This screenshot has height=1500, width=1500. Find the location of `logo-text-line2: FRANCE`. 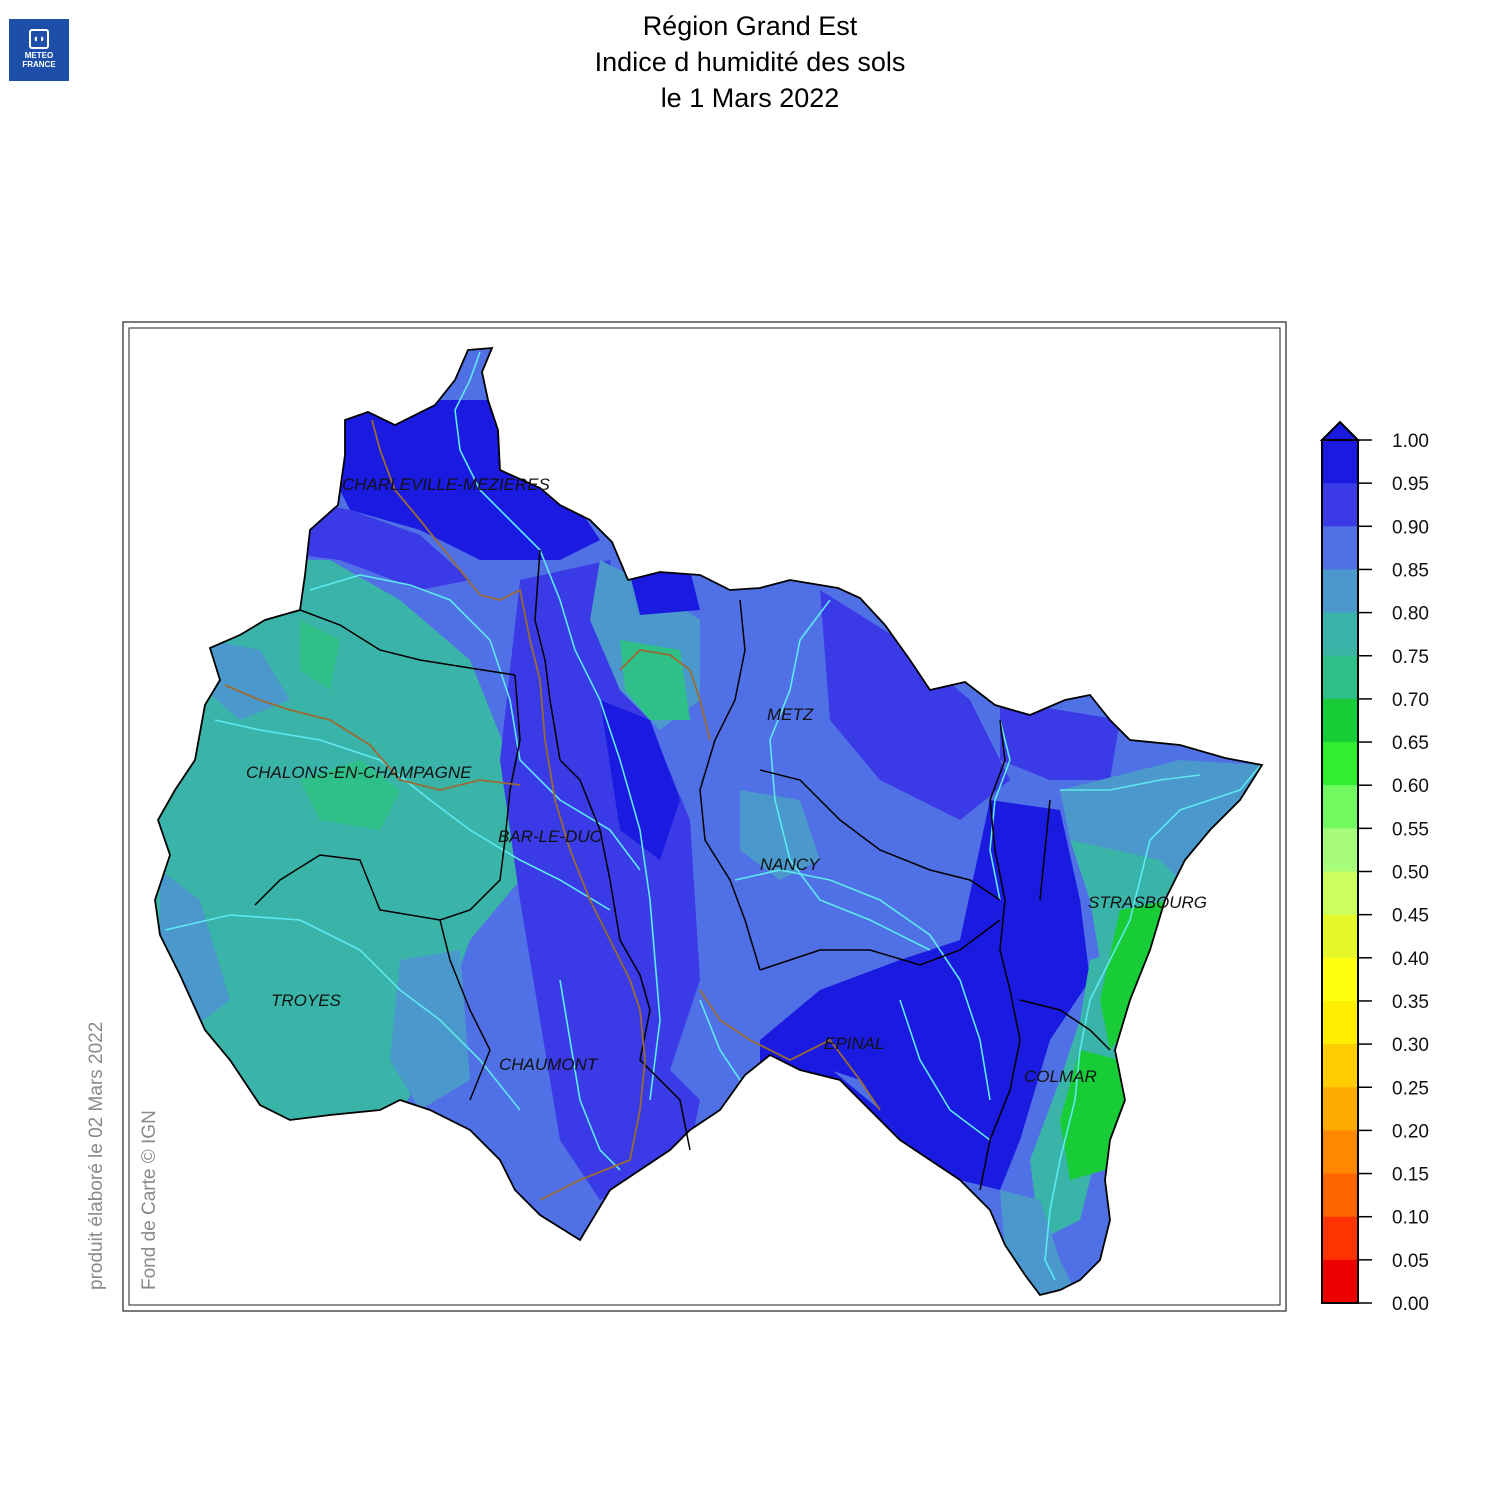

logo-text-line2: FRANCE is located at coordinates (39, 64).